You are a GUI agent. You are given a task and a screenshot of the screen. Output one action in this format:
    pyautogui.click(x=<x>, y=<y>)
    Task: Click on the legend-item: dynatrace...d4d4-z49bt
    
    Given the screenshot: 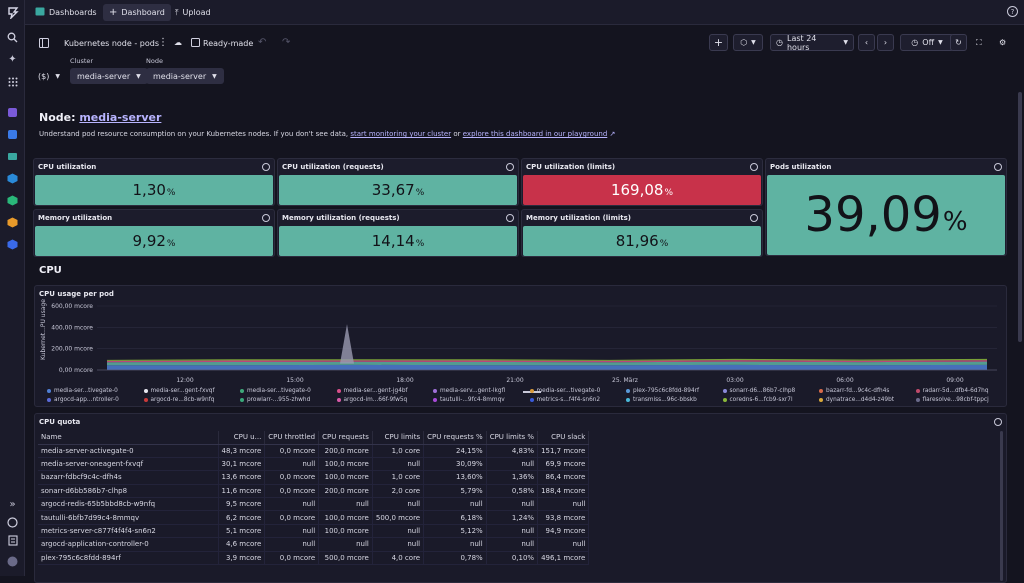 What is the action you would take?
    pyautogui.click(x=856, y=400)
    